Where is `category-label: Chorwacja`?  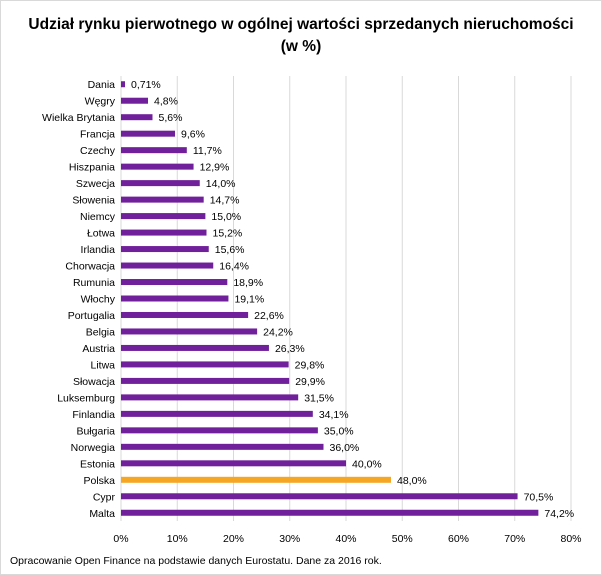 category-label: Chorwacja is located at coordinates (90, 267).